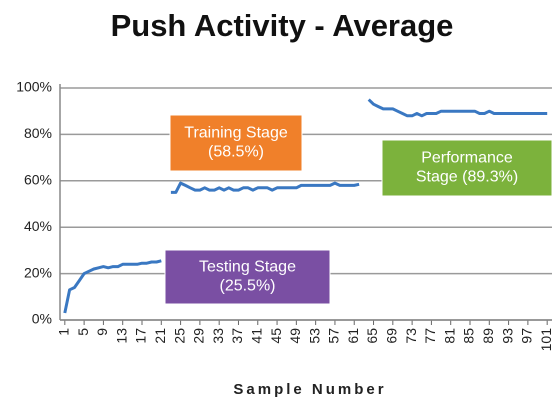 The width and height of the screenshot is (554, 406). Describe the element at coordinates (160, 336) in the screenshot. I see `x-tick-label: 21` at that location.